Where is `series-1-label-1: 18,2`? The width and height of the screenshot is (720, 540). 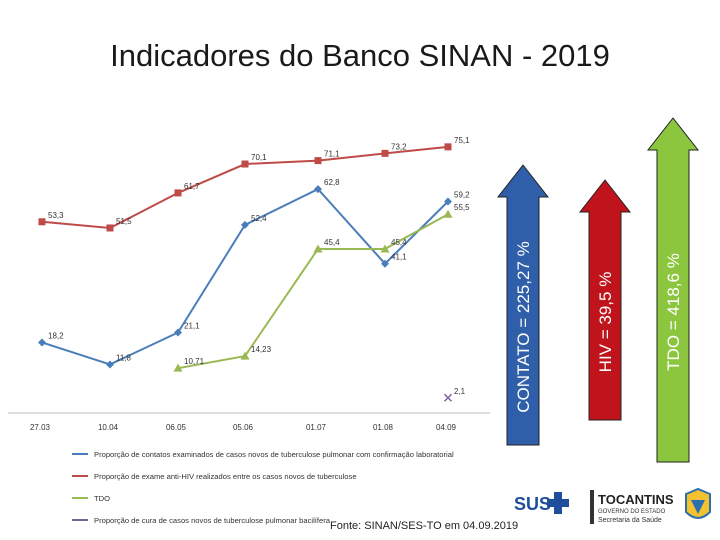
series-1-label-1: 18,2 is located at coordinates (56, 335).